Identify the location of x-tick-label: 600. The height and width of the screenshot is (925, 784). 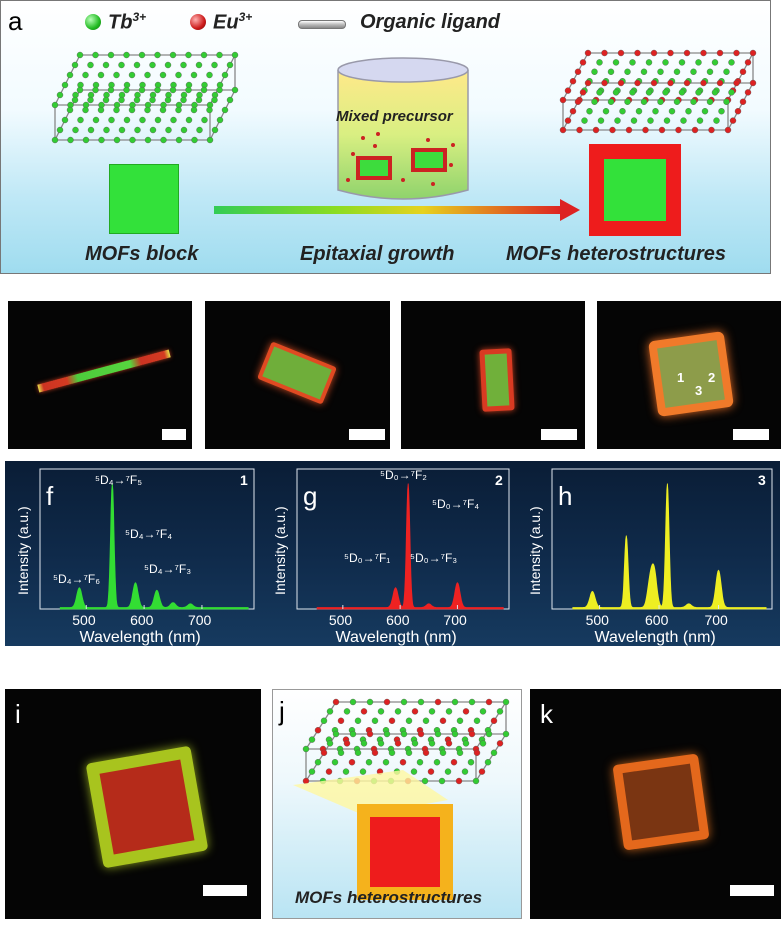
(657, 620).